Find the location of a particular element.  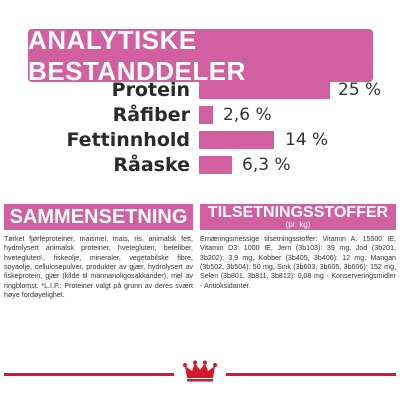

analysis-row-fettinnhold: Fettinnhold 14 % is located at coordinates (200, 140).